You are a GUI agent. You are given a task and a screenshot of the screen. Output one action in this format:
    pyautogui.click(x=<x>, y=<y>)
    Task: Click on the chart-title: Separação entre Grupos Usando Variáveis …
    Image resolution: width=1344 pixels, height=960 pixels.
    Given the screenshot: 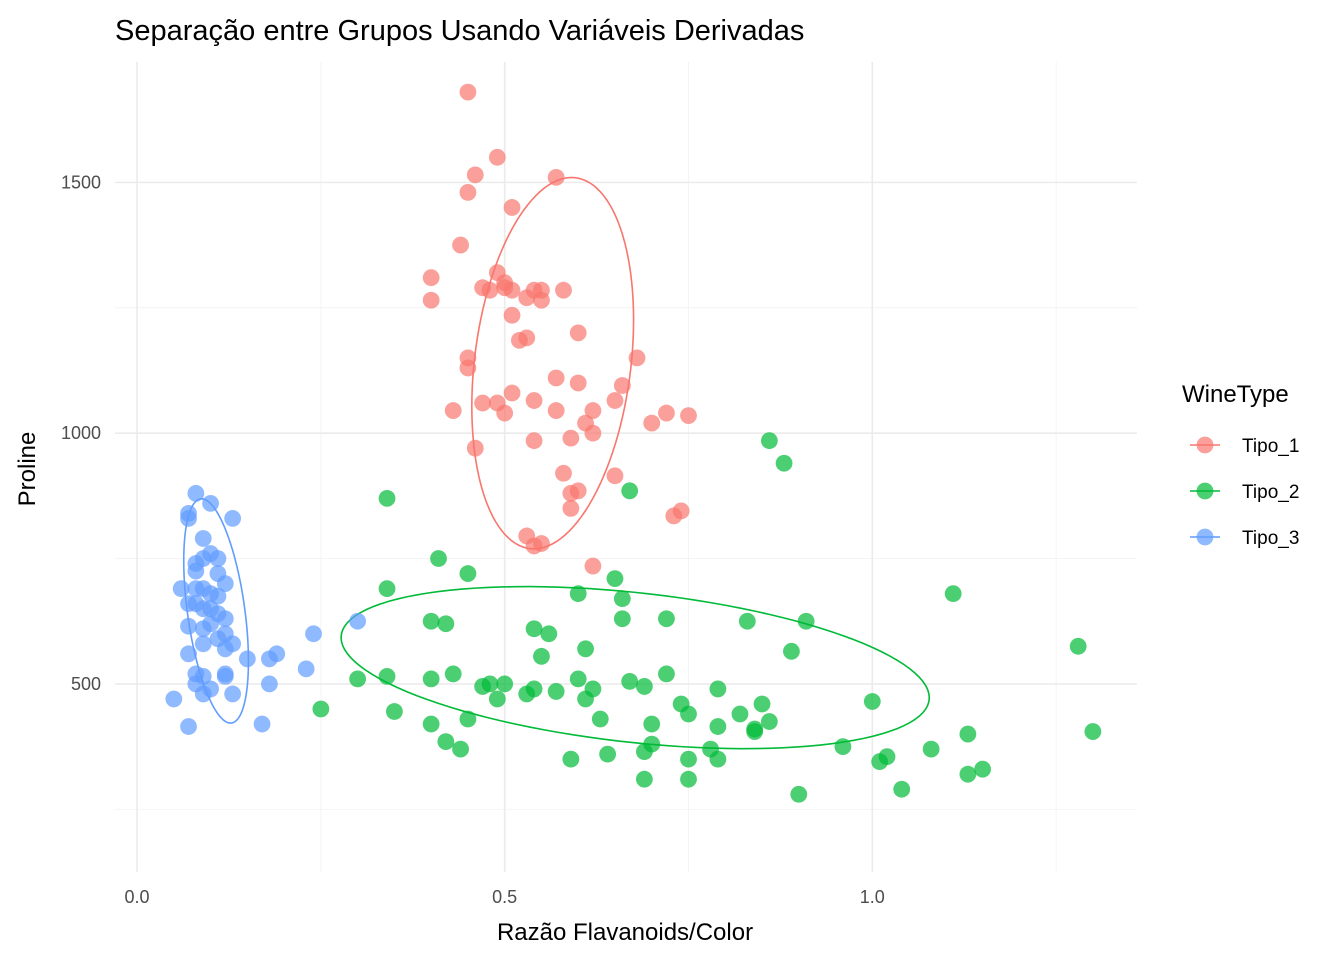 What is the action you would take?
    pyautogui.click(x=459, y=31)
    